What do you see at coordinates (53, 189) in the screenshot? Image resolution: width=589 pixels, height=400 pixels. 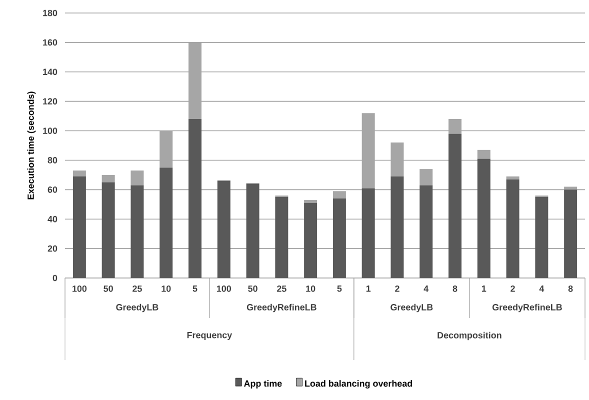 I see `y-tick-label: 60` at bounding box center [53, 189].